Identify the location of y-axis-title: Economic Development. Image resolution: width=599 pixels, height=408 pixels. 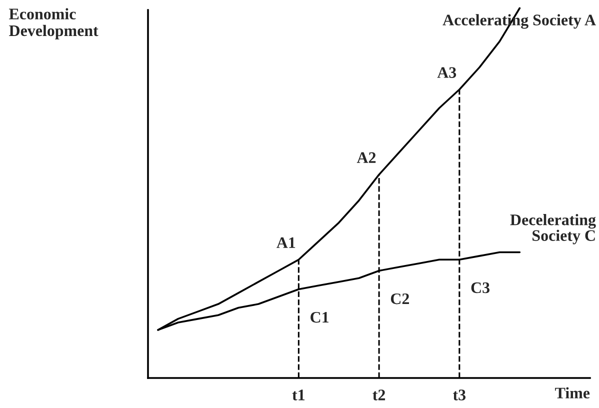
(53, 24).